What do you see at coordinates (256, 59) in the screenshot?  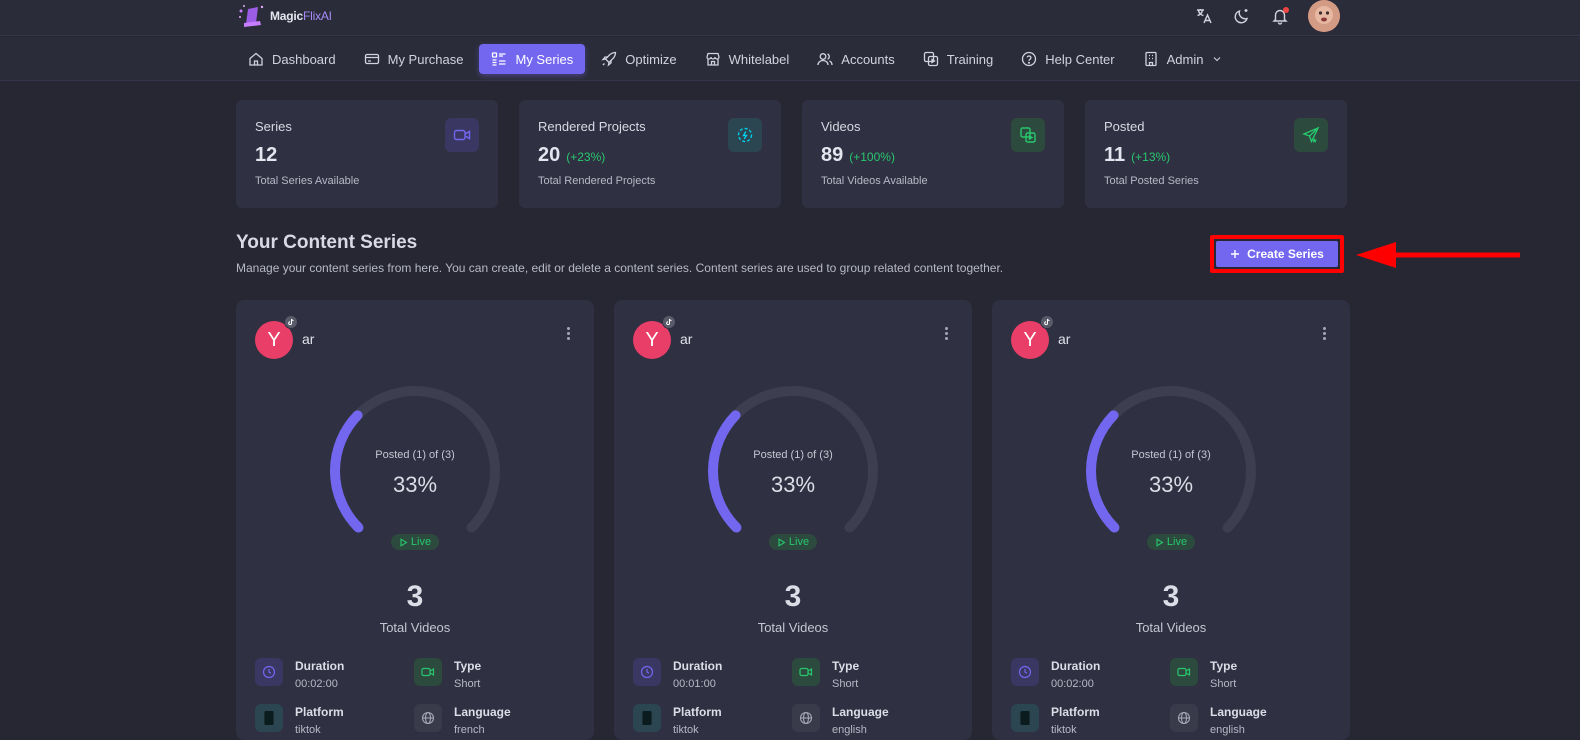 I see `home-icon` at bounding box center [256, 59].